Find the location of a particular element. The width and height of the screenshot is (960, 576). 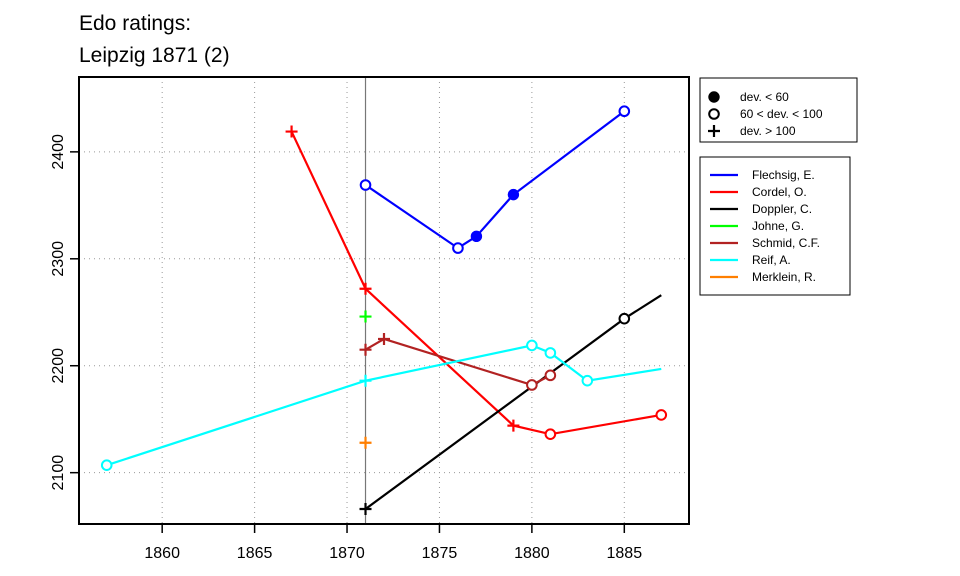

y-tick-label: 2100 is located at coordinates (58, 473).